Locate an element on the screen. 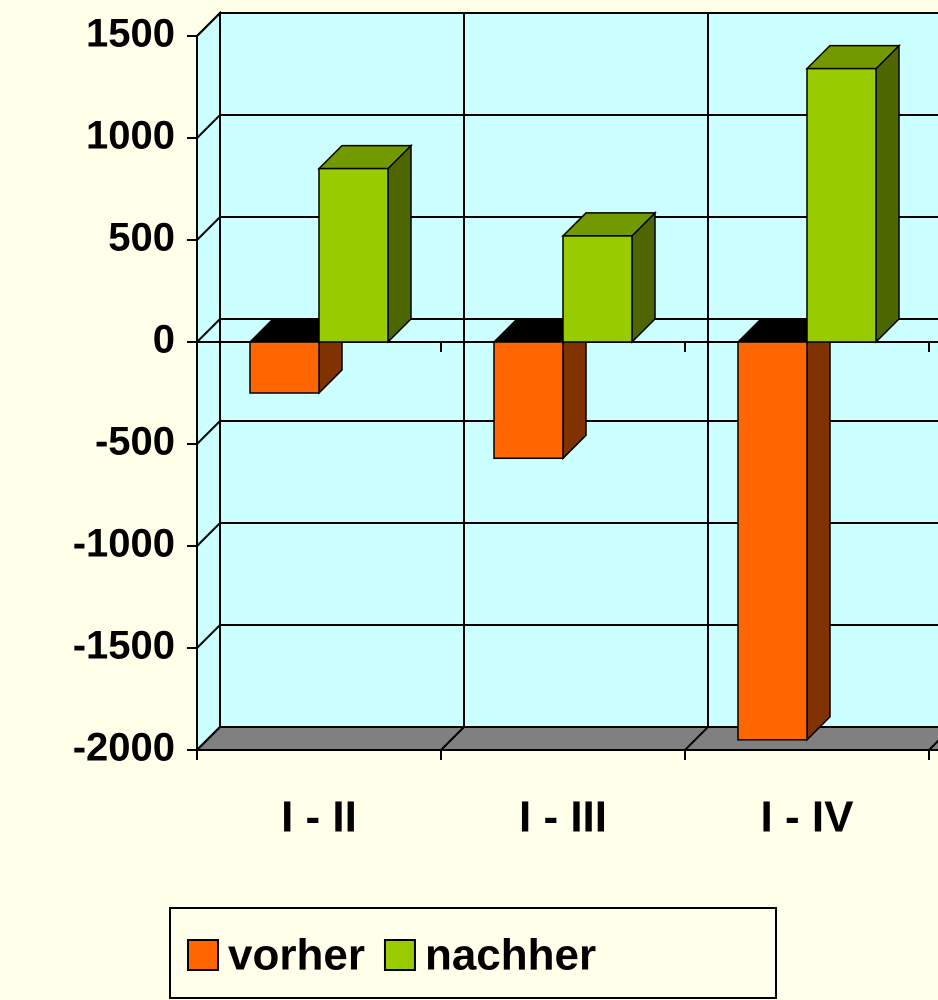 The image size is (938, 1000). x-tick-label: I - III is located at coordinates (563, 817).